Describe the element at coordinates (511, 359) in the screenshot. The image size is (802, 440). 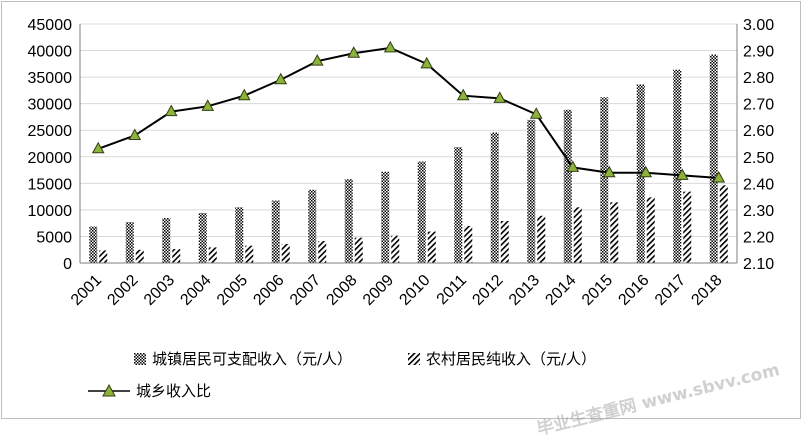
I see `legend-label-rural: 农村居民纯收入（元/人）` at that location.